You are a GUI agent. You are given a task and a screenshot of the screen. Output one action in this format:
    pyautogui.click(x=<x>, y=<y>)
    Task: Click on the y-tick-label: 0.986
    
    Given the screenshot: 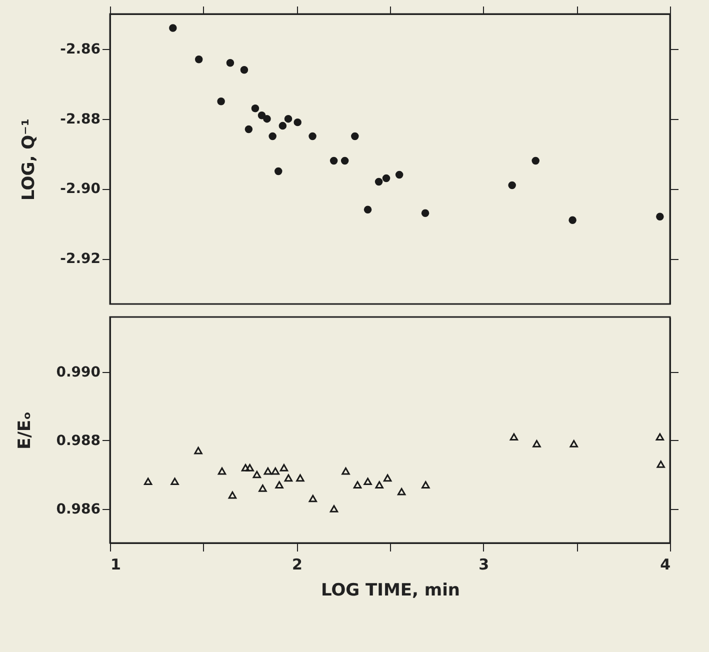 What is the action you would take?
    pyautogui.click(x=78, y=509)
    